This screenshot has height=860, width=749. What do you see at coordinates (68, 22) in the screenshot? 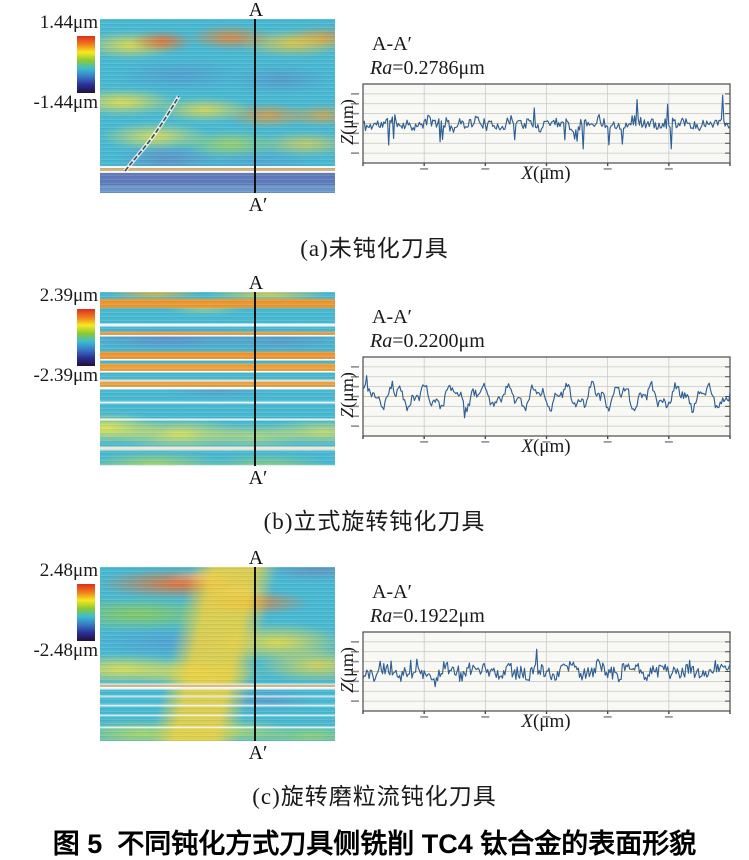
I see `colorbar-max-label: 1.44μm` at bounding box center [68, 22].